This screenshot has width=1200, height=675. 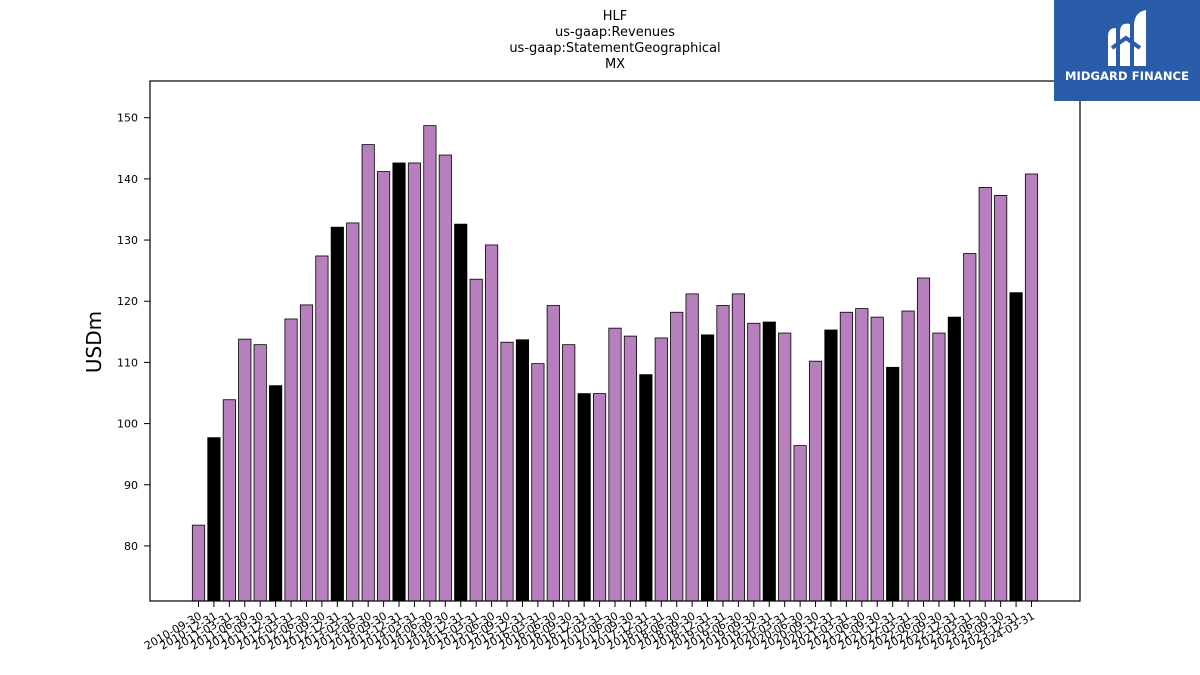 What do you see at coordinates (614, 48) in the screenshot?
I see `chart-title-line: us-gaap:StatementGeographical` at bounding box center [614, 48].